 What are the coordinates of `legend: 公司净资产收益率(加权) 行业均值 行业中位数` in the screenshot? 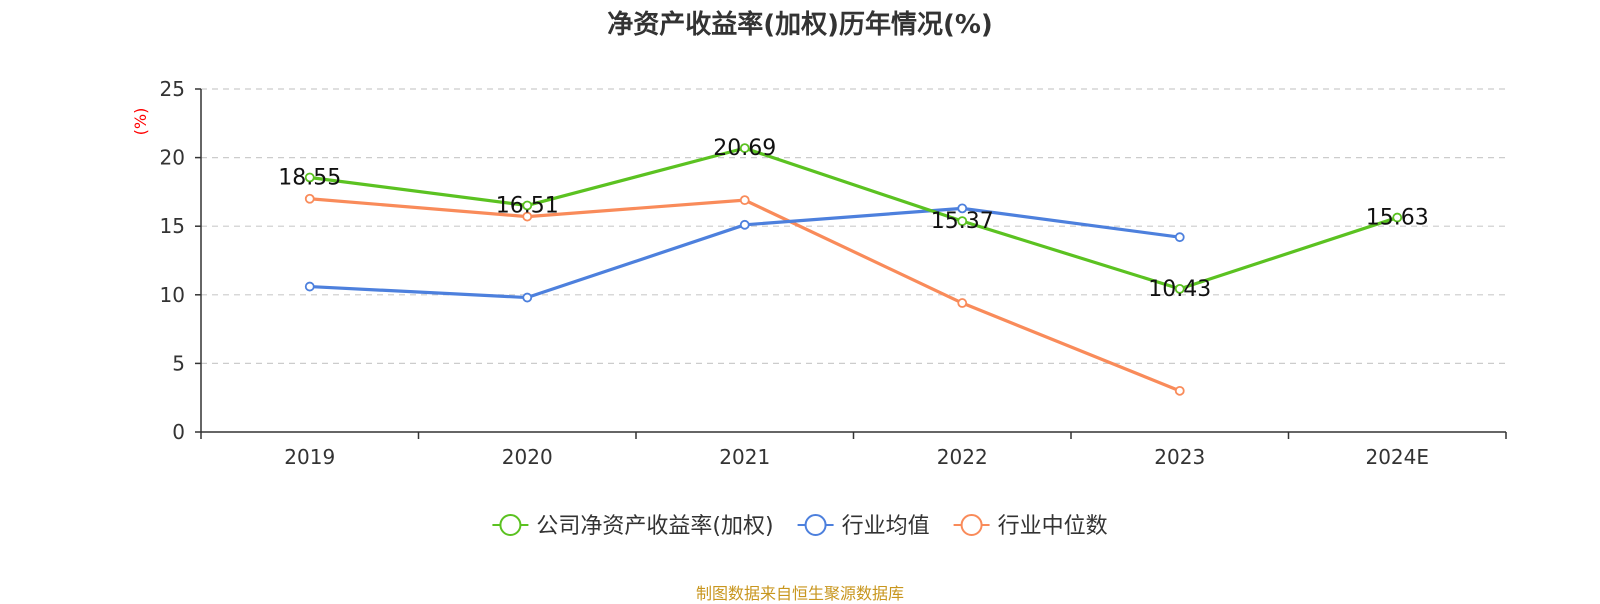 It's located at (800, 526).